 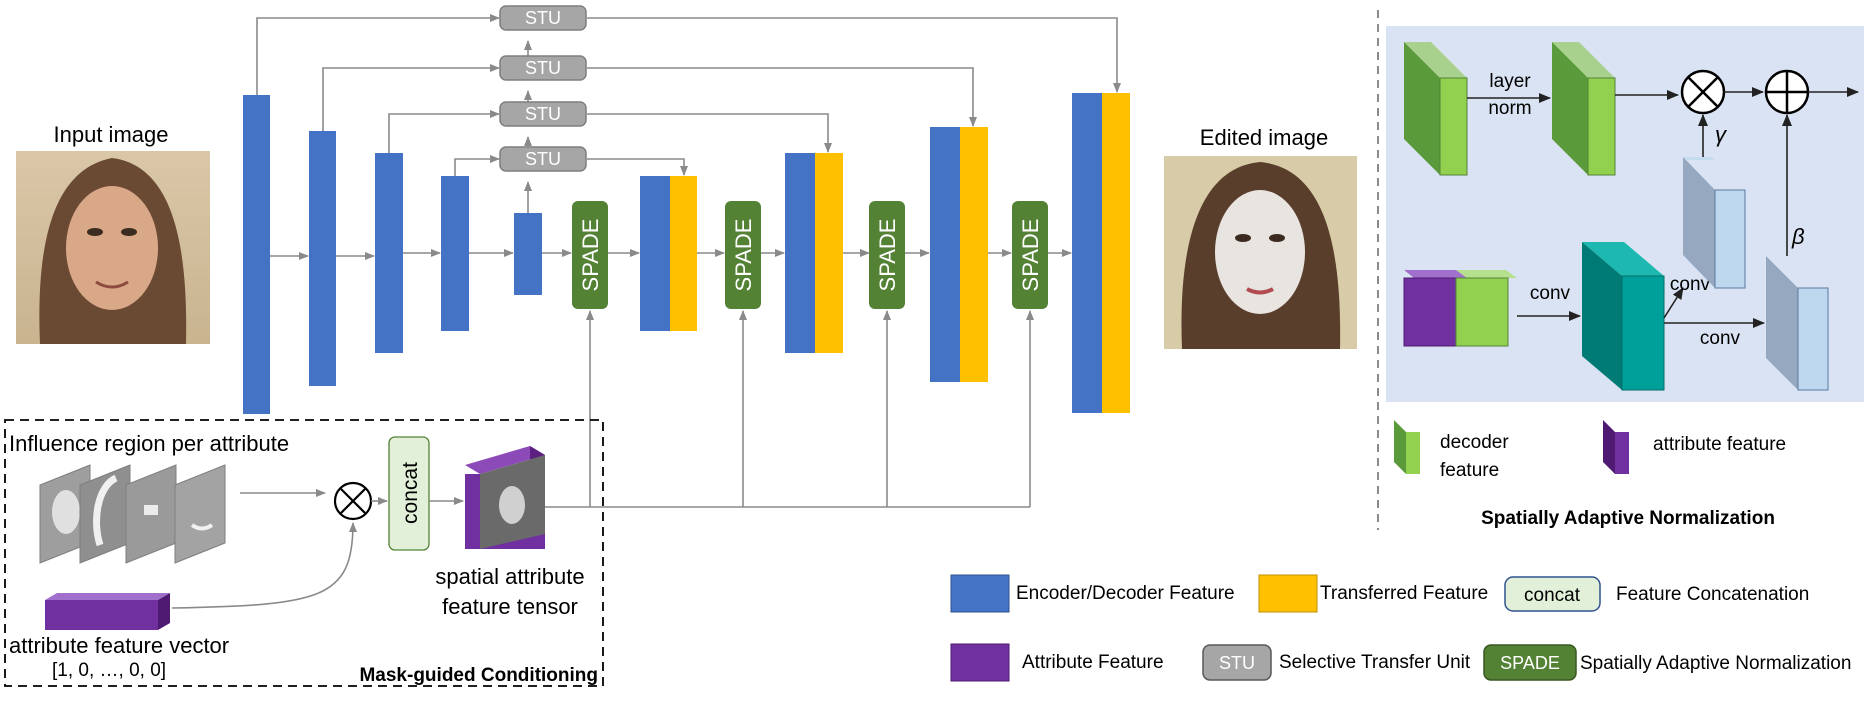 I want to click on legend-stu-desc: Selective Transfer Unit, so click(x=1375, y=662).